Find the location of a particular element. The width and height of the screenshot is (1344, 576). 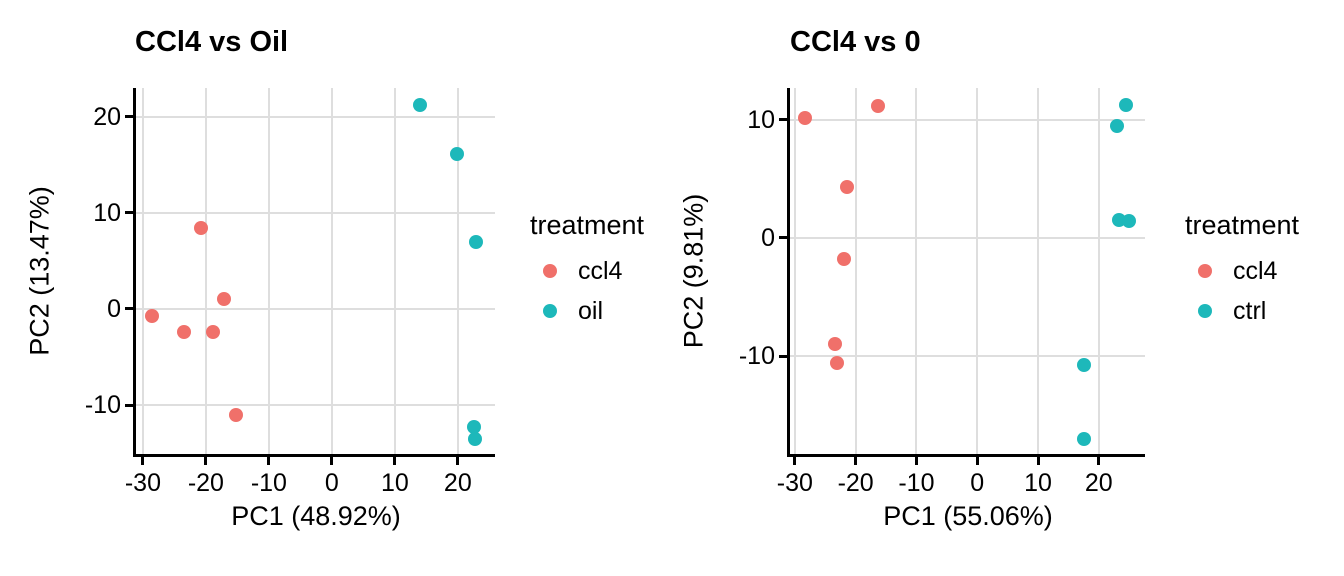

legend: treatment ccl4 oil is located at coordinates (587, 268).